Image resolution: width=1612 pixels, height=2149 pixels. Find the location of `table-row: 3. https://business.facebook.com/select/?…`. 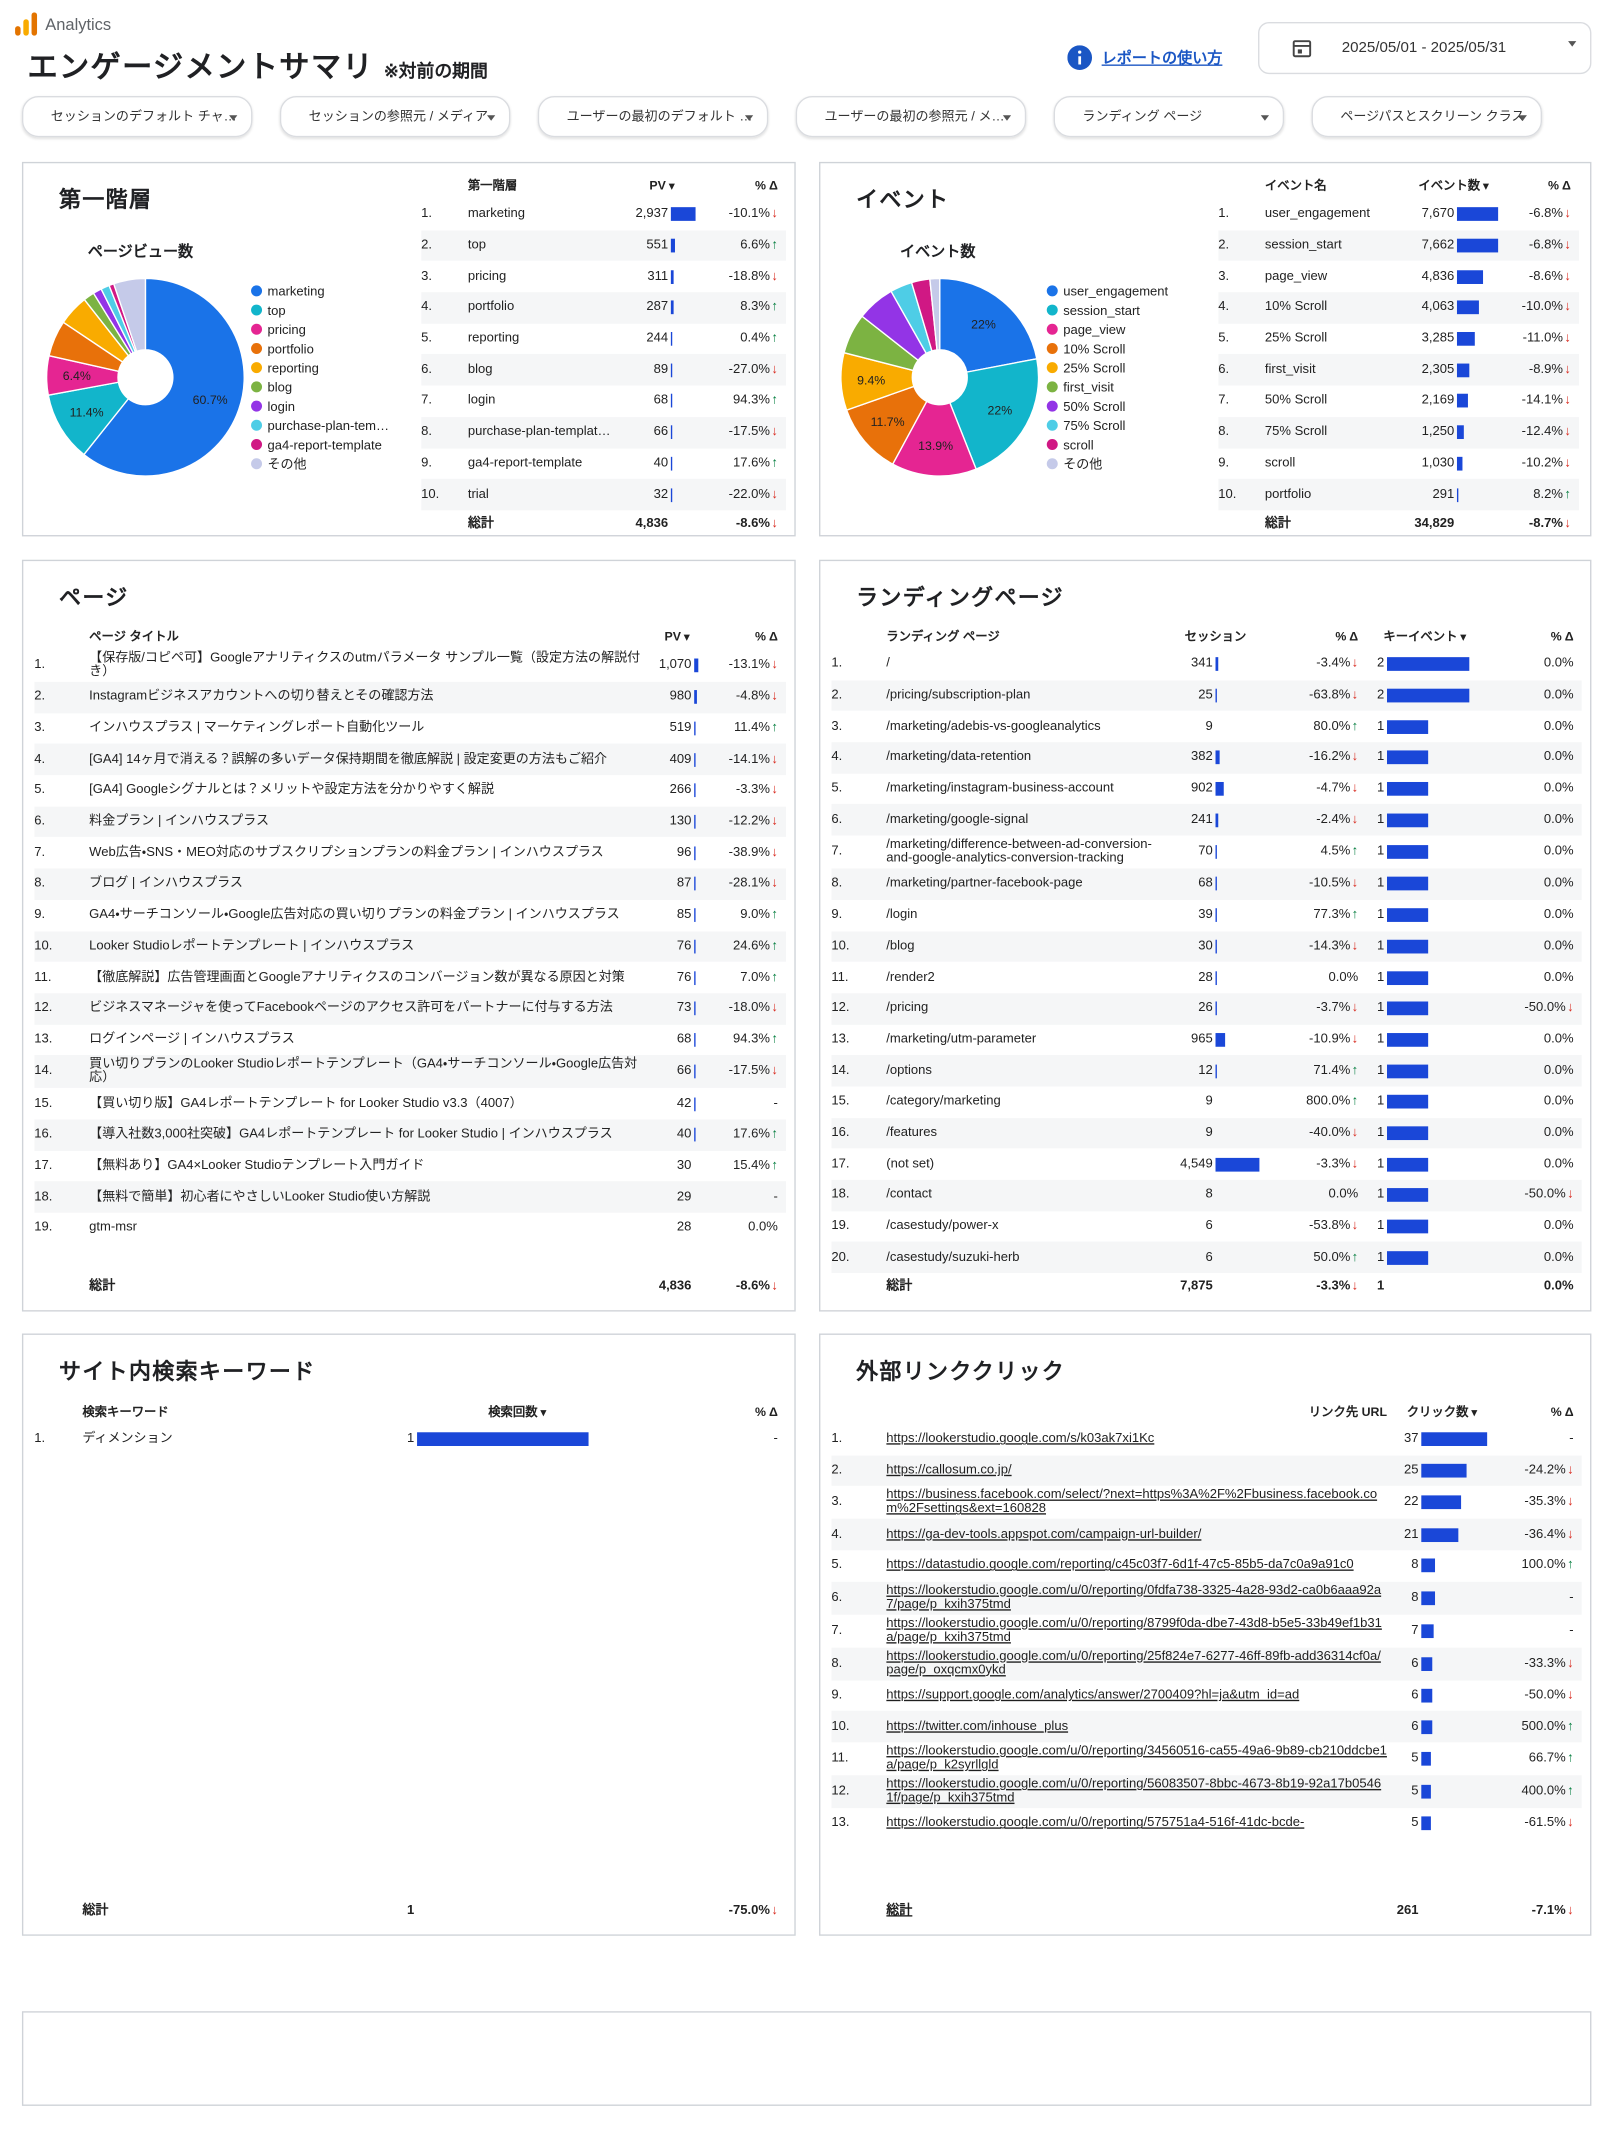

table-row: 3. https://business.facebook.com/select/?… is located at coordinates (1206, 1502).